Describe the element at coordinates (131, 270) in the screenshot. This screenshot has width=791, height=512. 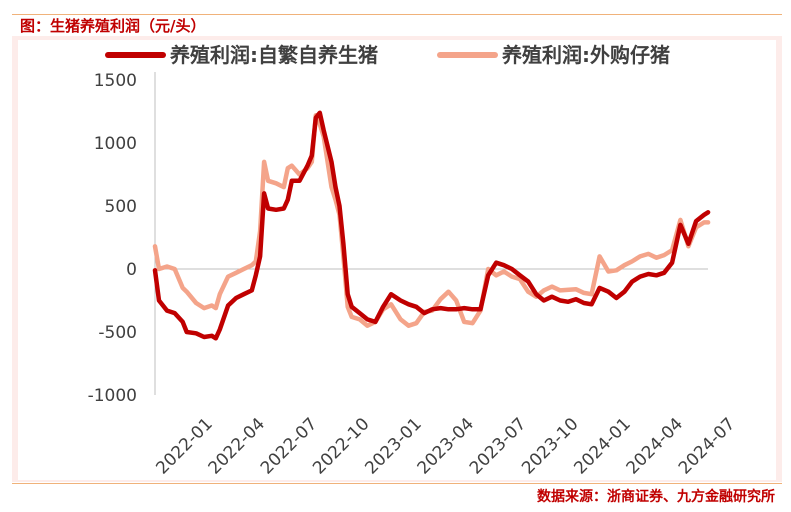
I see `y-tick-label: 0` at that location.